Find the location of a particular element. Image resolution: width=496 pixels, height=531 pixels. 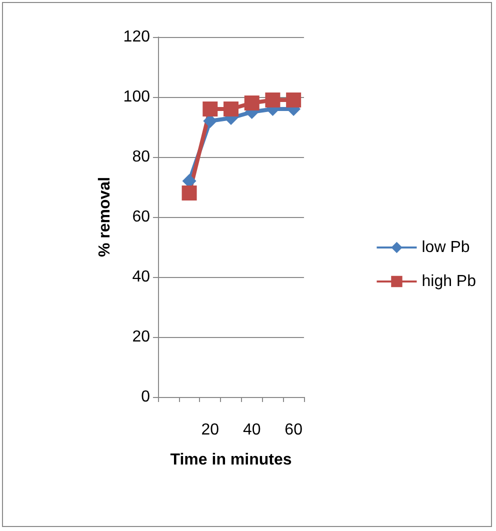

y-tick-label: 60 is located at coordinates (141, 217).